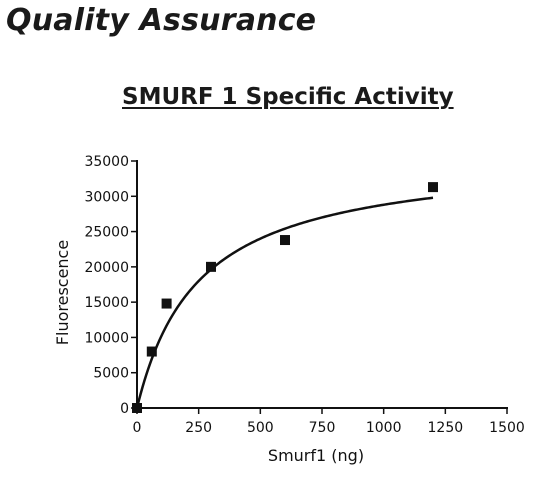 The height and width of the screenshot is (480, 535). What do you see at coordinates (384, 428) in the screenshot?
I see `x-tick-label: 1000` at bounding box center [384, 428].